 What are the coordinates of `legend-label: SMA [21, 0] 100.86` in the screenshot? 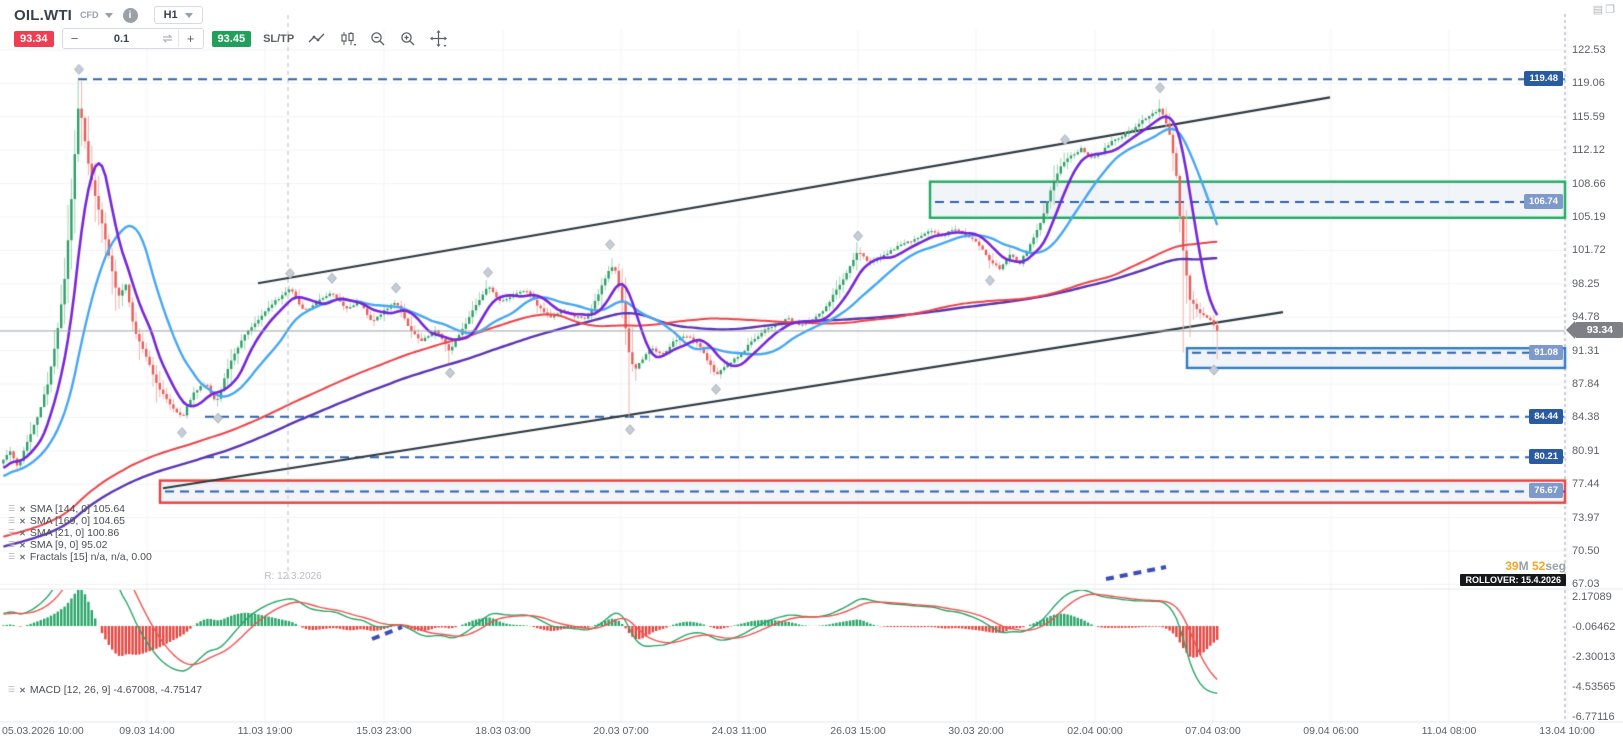 It's located at (74, 533).